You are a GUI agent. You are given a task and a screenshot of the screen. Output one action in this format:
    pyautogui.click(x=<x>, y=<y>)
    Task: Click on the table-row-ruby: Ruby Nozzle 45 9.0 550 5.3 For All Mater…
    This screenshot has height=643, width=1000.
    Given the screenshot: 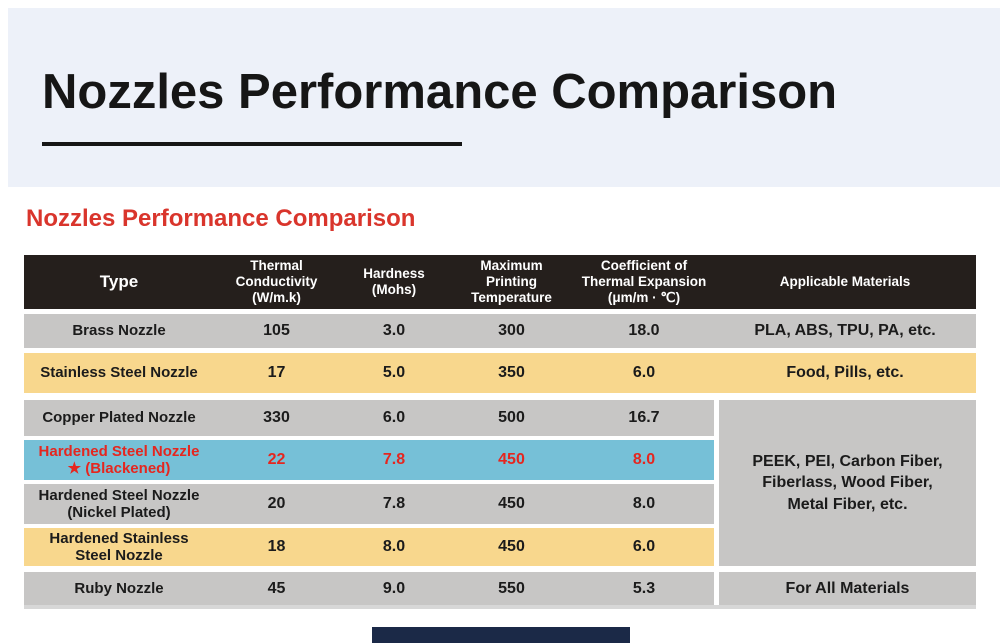 What is the action you would take?
    pyautogui.click(x=500, y=588)
    